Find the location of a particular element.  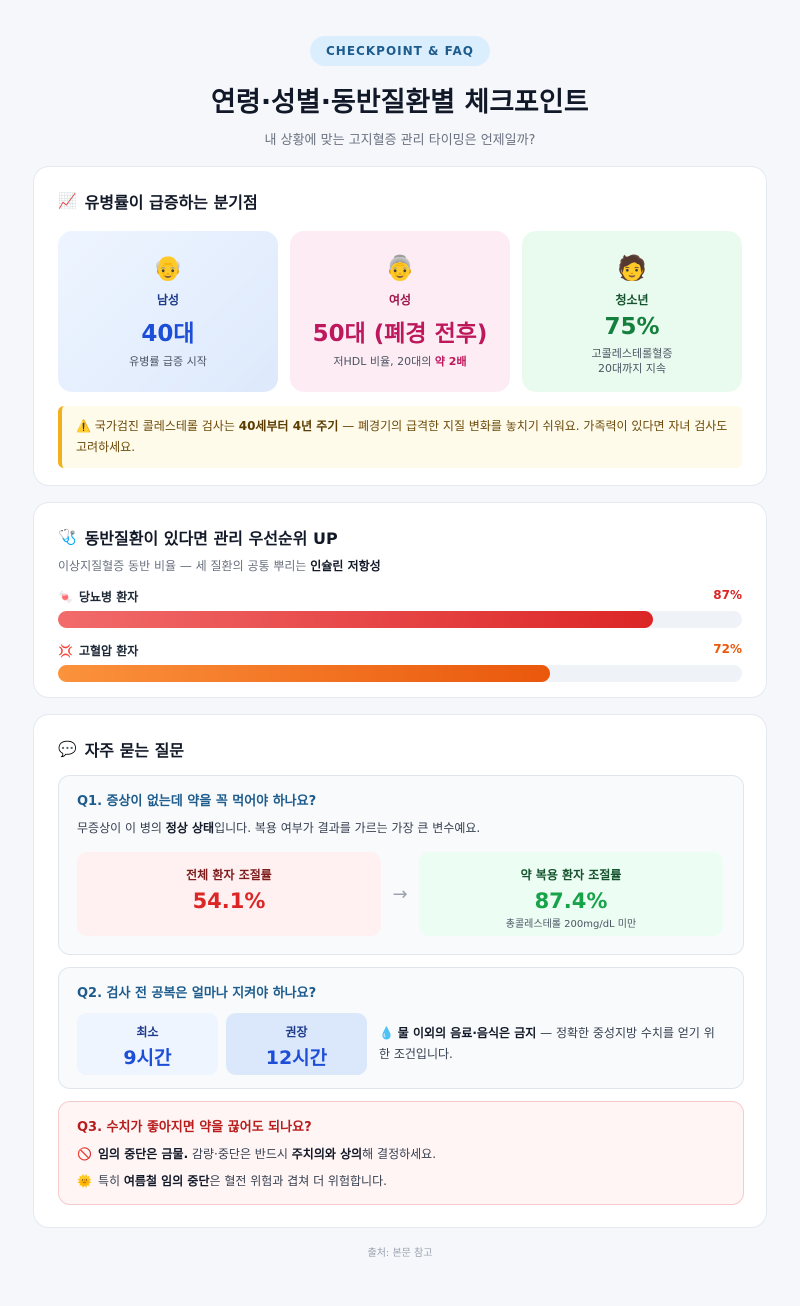

header-badge: CHECKPOINT & FAQ is located at coordinates (400, 51).